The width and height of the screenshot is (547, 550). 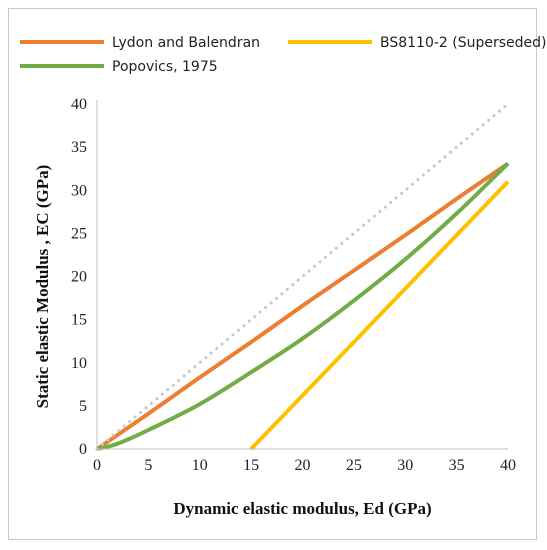 What do you see at coordinates (302, 508) in the screenshot?
I see `x-axis-title: Dynamic elastic modulus, Ed (GPa)` at bounding box center [302, 508].